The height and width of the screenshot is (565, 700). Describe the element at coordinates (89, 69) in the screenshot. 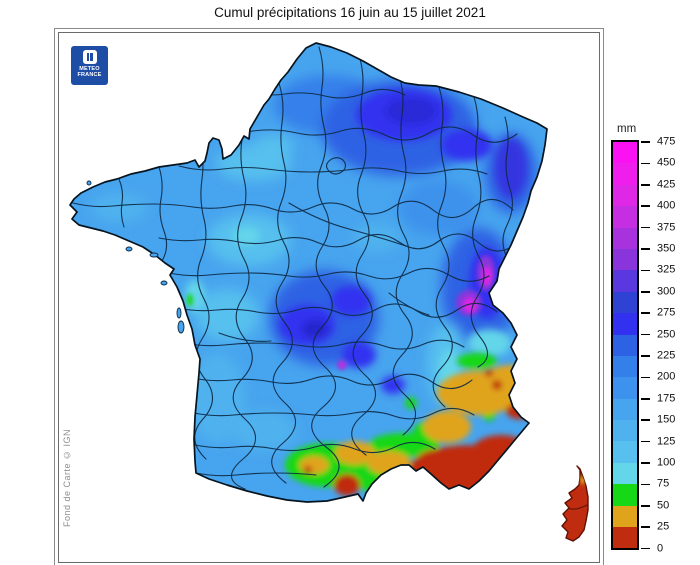

I see `logo-line1: METEO` at that location.